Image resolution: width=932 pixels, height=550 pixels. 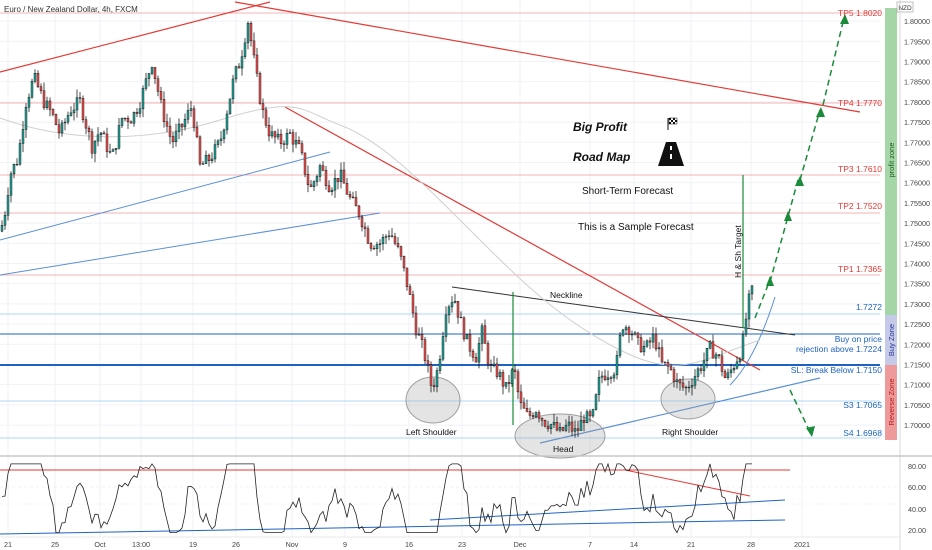 What do you see at coordinates (623, 311) in the screenshot?
I see `neckline-line` at bounding box center [623, 311].